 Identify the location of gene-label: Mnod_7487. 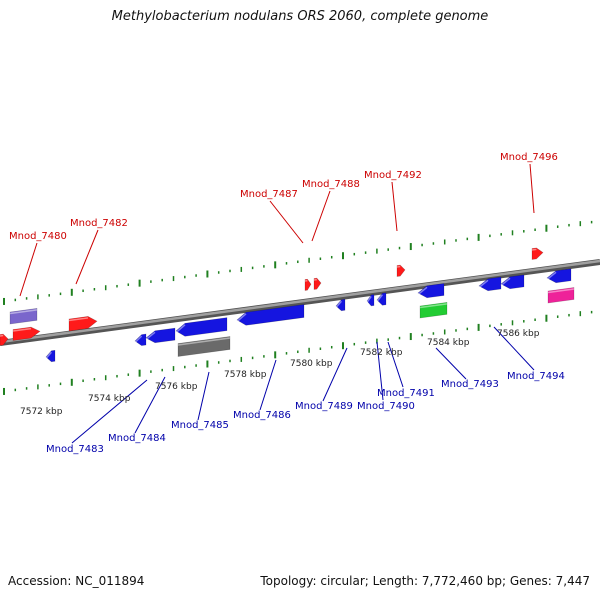
(269, 194).